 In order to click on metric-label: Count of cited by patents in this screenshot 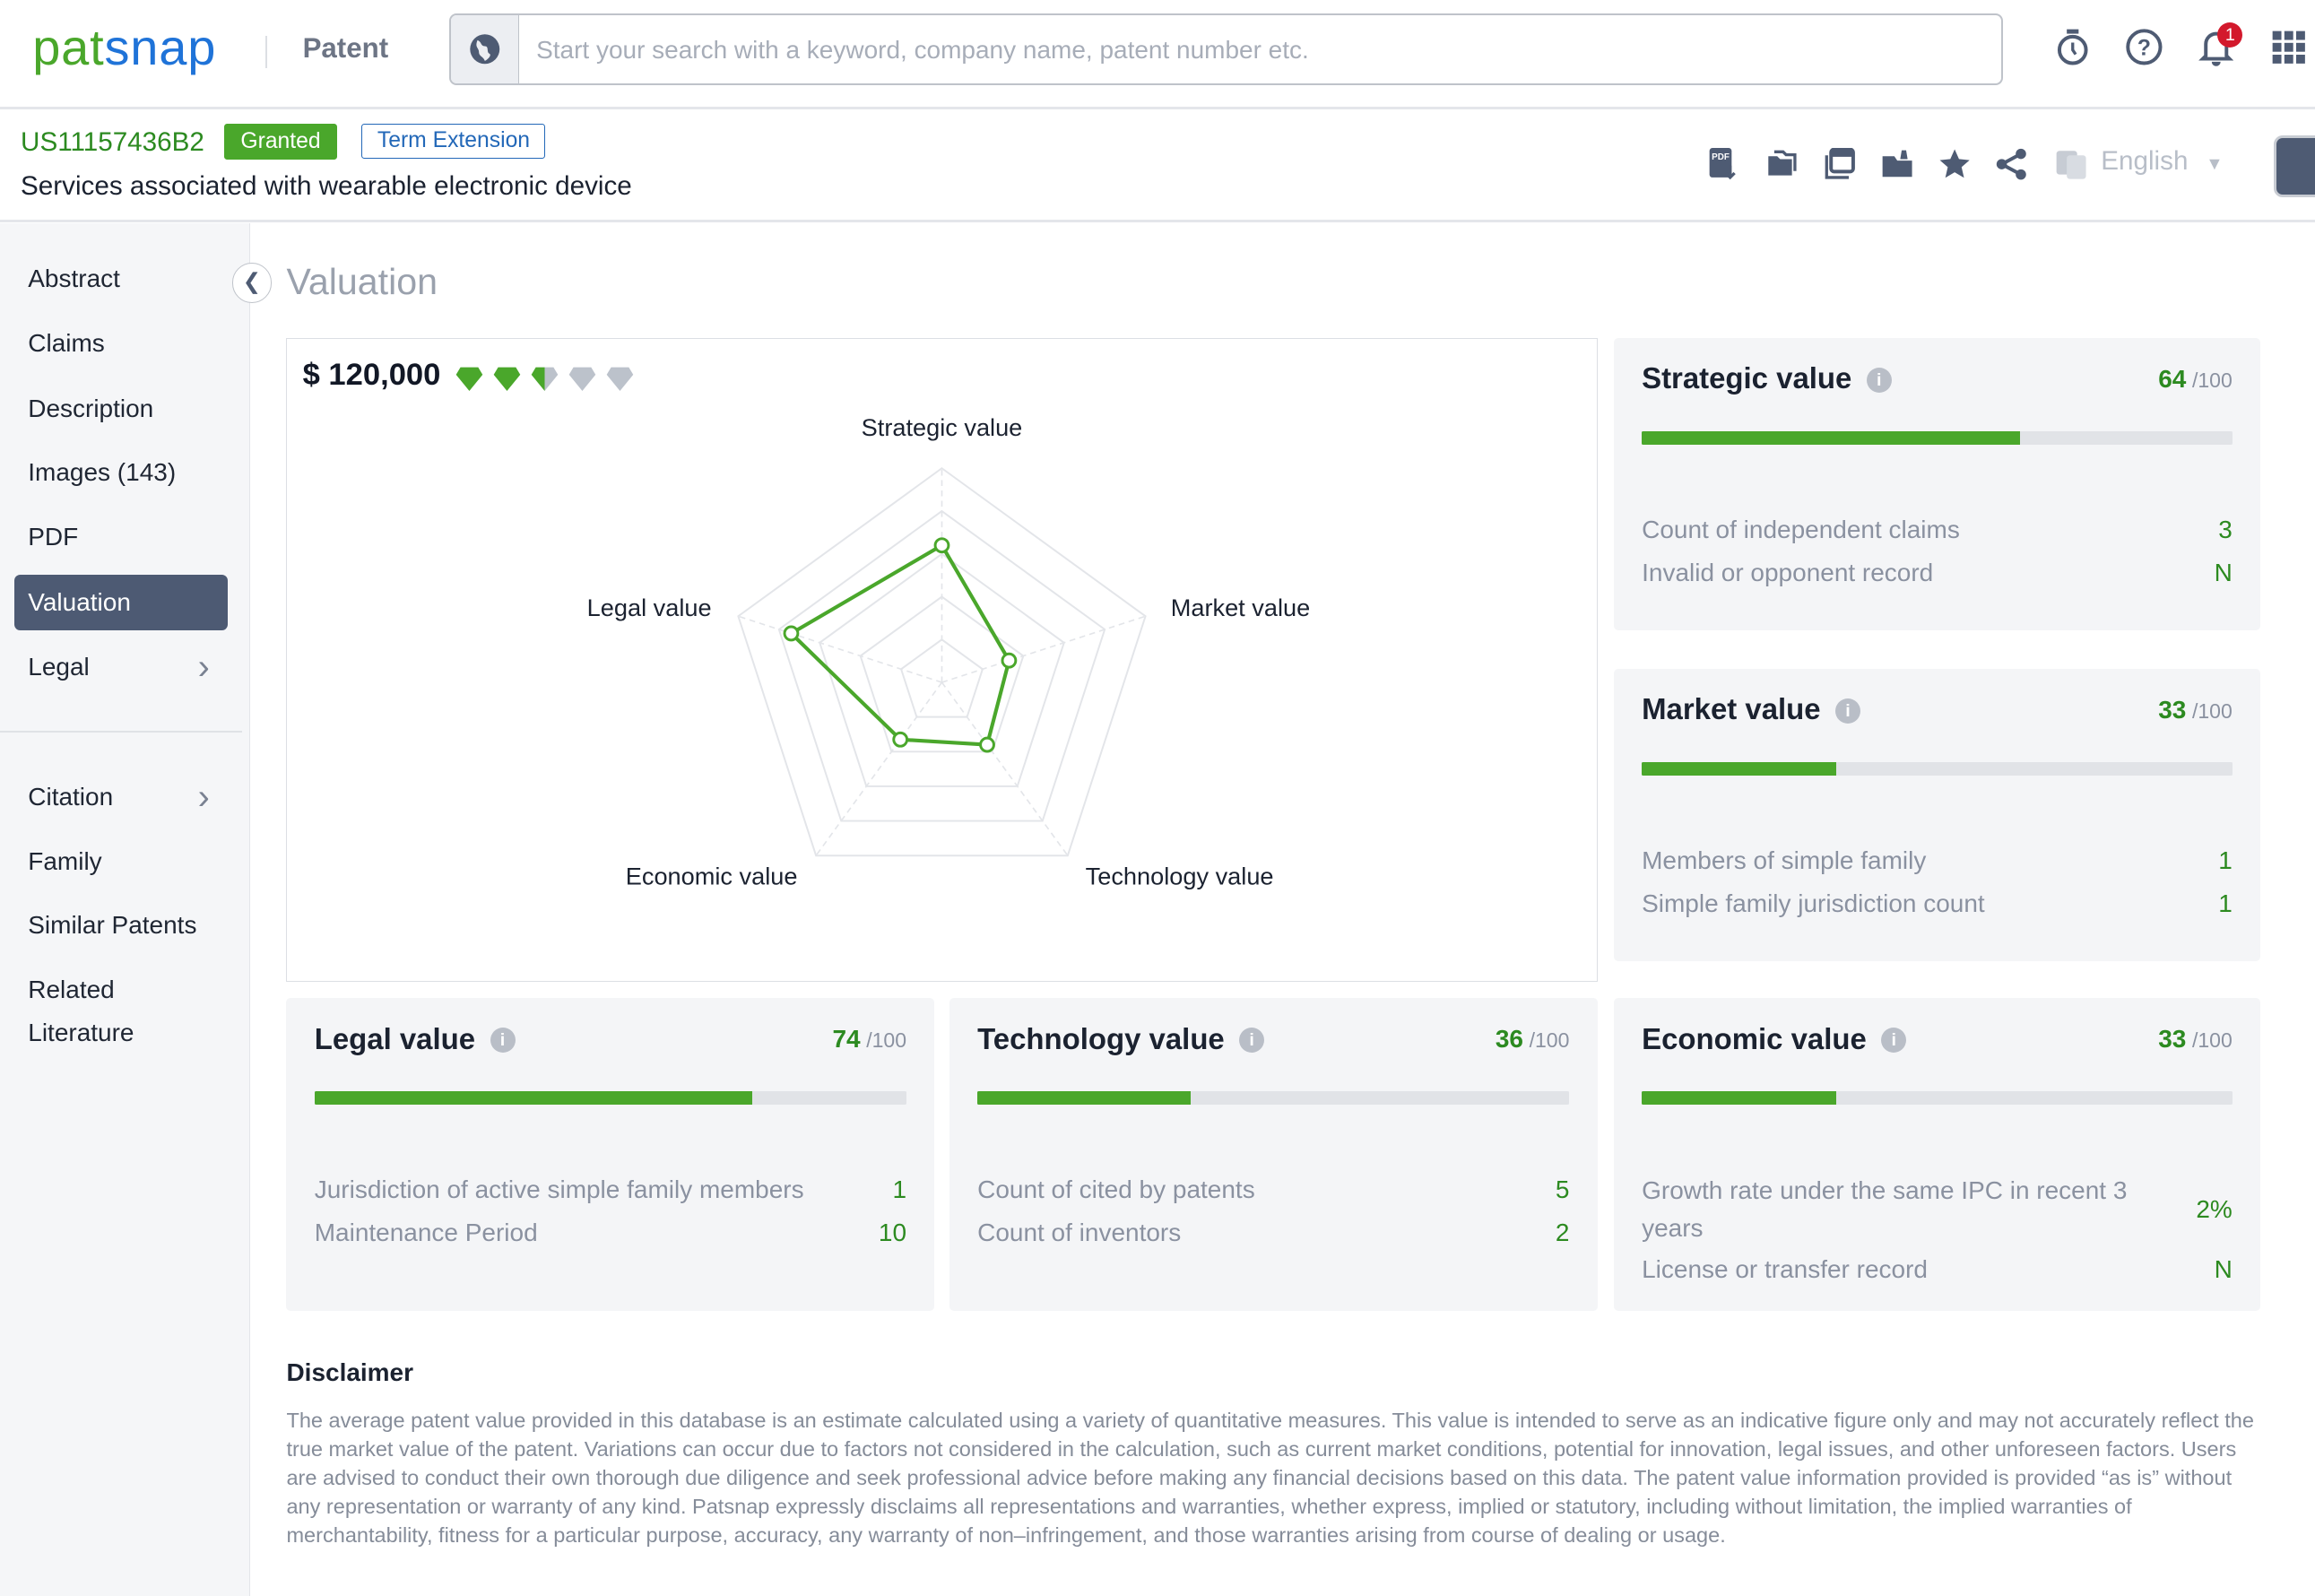, I will do `click(1116, 1189)`.